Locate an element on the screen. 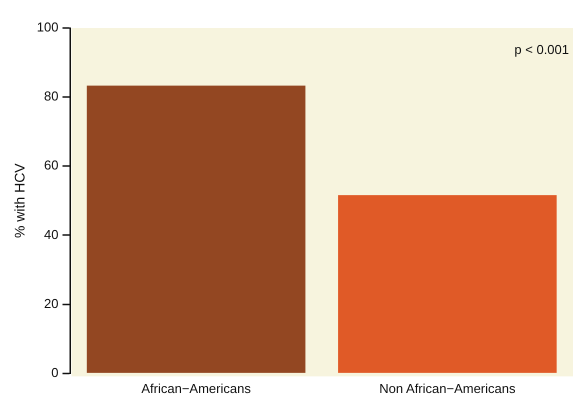 This screenshot has height=413, width=581. y-tick-label: 60 is located at coordinates (51, 165).